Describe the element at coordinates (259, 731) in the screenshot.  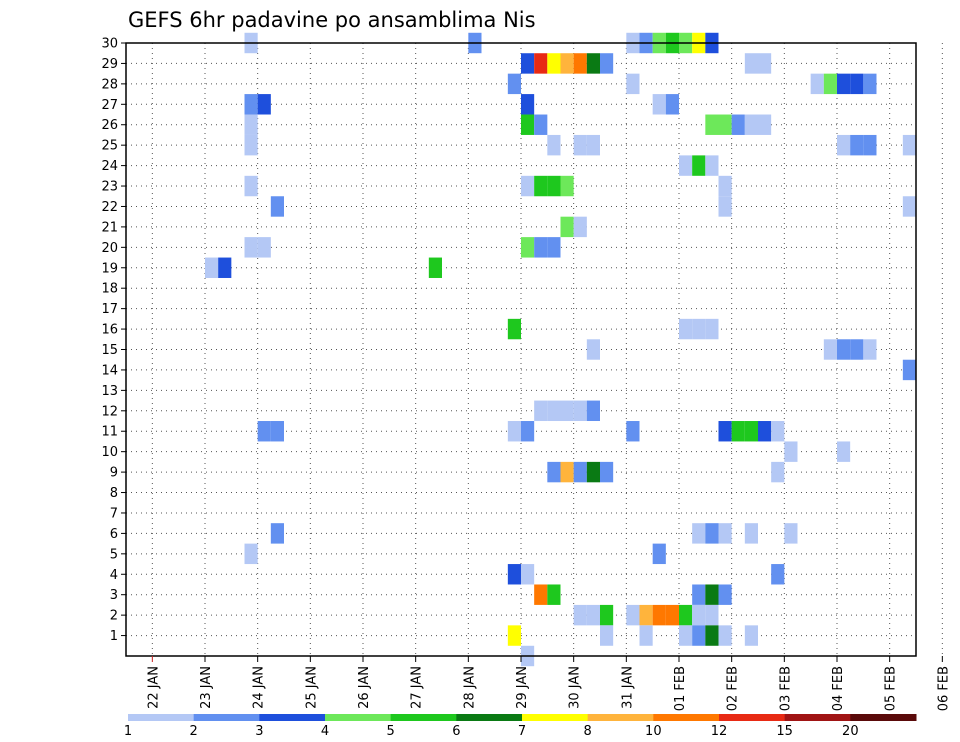
I see `colorbar-label: 3` at that location.